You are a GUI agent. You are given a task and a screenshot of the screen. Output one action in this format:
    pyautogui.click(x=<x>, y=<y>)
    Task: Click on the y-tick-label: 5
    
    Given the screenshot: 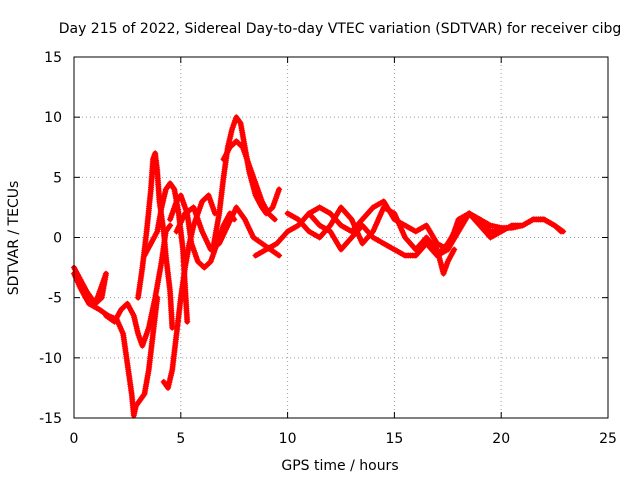 What is the action you would take?
    pyautogui.click(x=57, y=178)
    